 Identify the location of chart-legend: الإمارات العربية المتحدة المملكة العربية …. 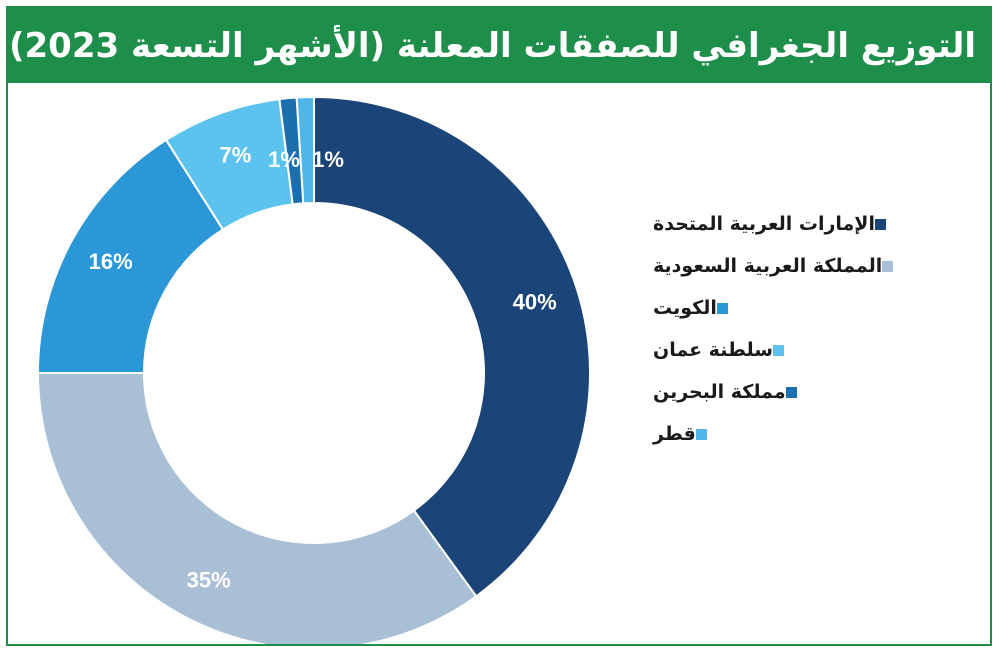
(798, 329).